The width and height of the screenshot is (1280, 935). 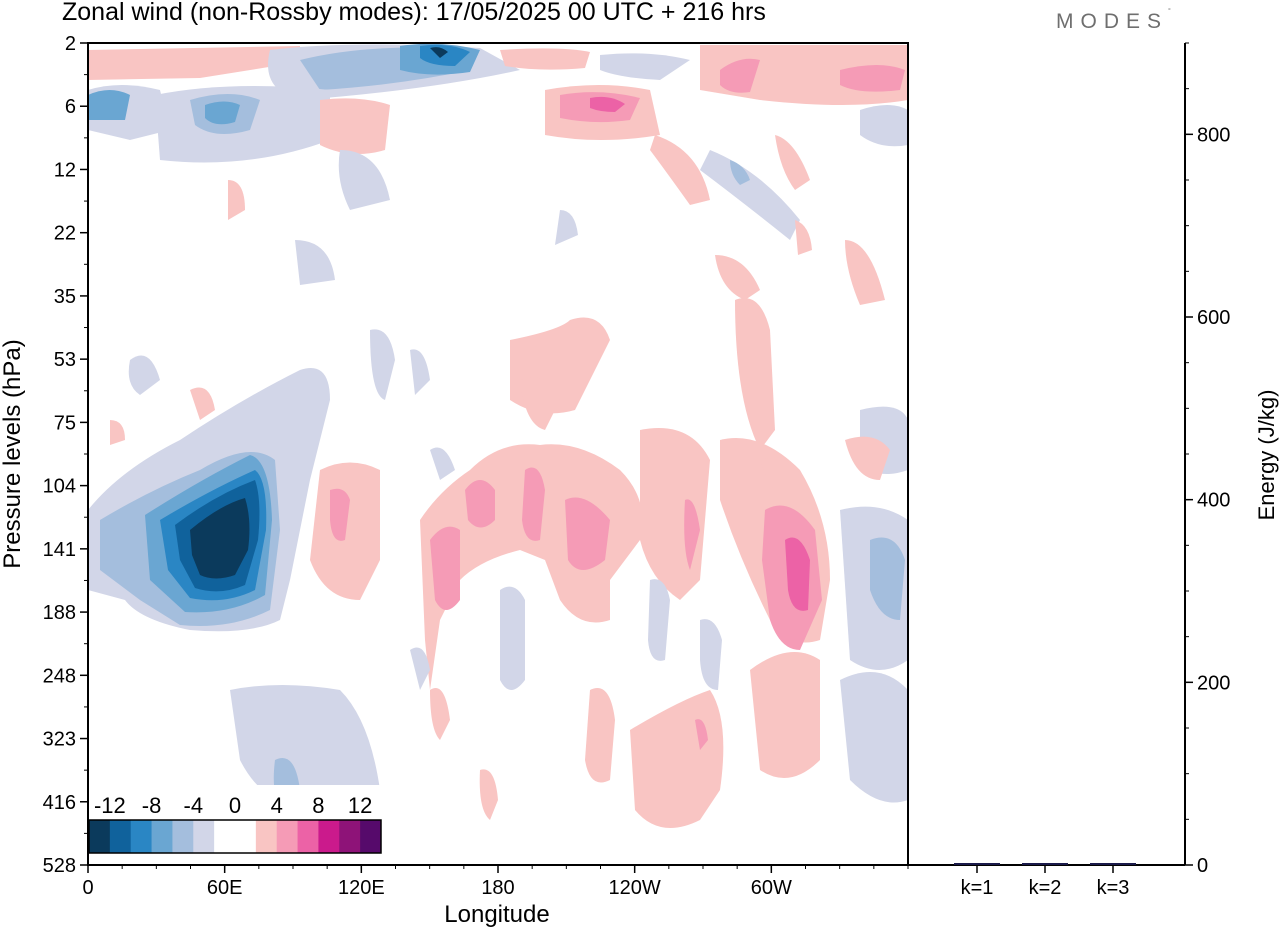 I want to click on energy-category-label: k=2, so click(x=1045, y=888).